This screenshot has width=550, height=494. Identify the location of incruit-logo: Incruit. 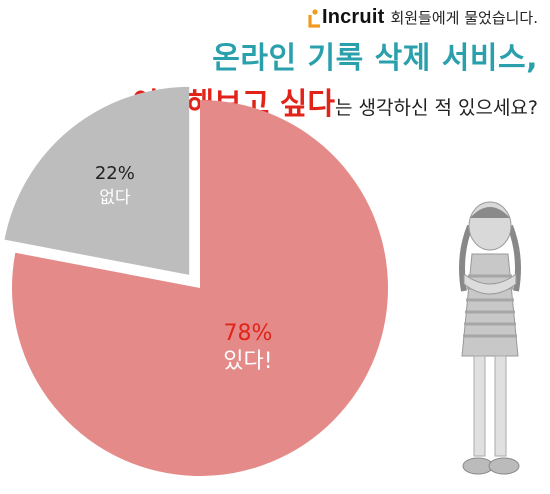
(346, 17).